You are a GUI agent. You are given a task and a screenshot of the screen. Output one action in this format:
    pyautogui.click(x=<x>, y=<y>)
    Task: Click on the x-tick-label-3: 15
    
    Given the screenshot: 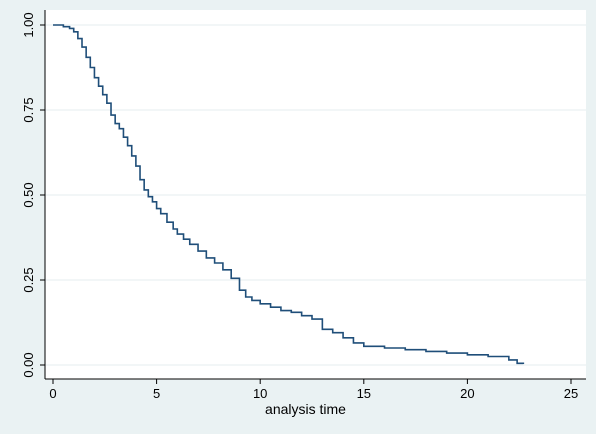 What is the action you would take?
    pyautogui.click(x=364, y=393)
    